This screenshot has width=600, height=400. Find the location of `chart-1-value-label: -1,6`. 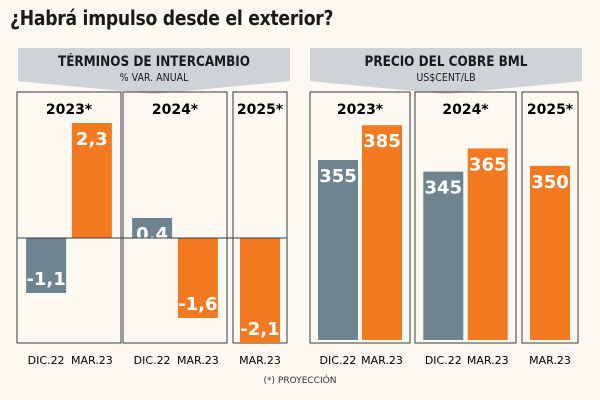

chart-1-value-label: -1,6 is located at coordinates (197, 304).